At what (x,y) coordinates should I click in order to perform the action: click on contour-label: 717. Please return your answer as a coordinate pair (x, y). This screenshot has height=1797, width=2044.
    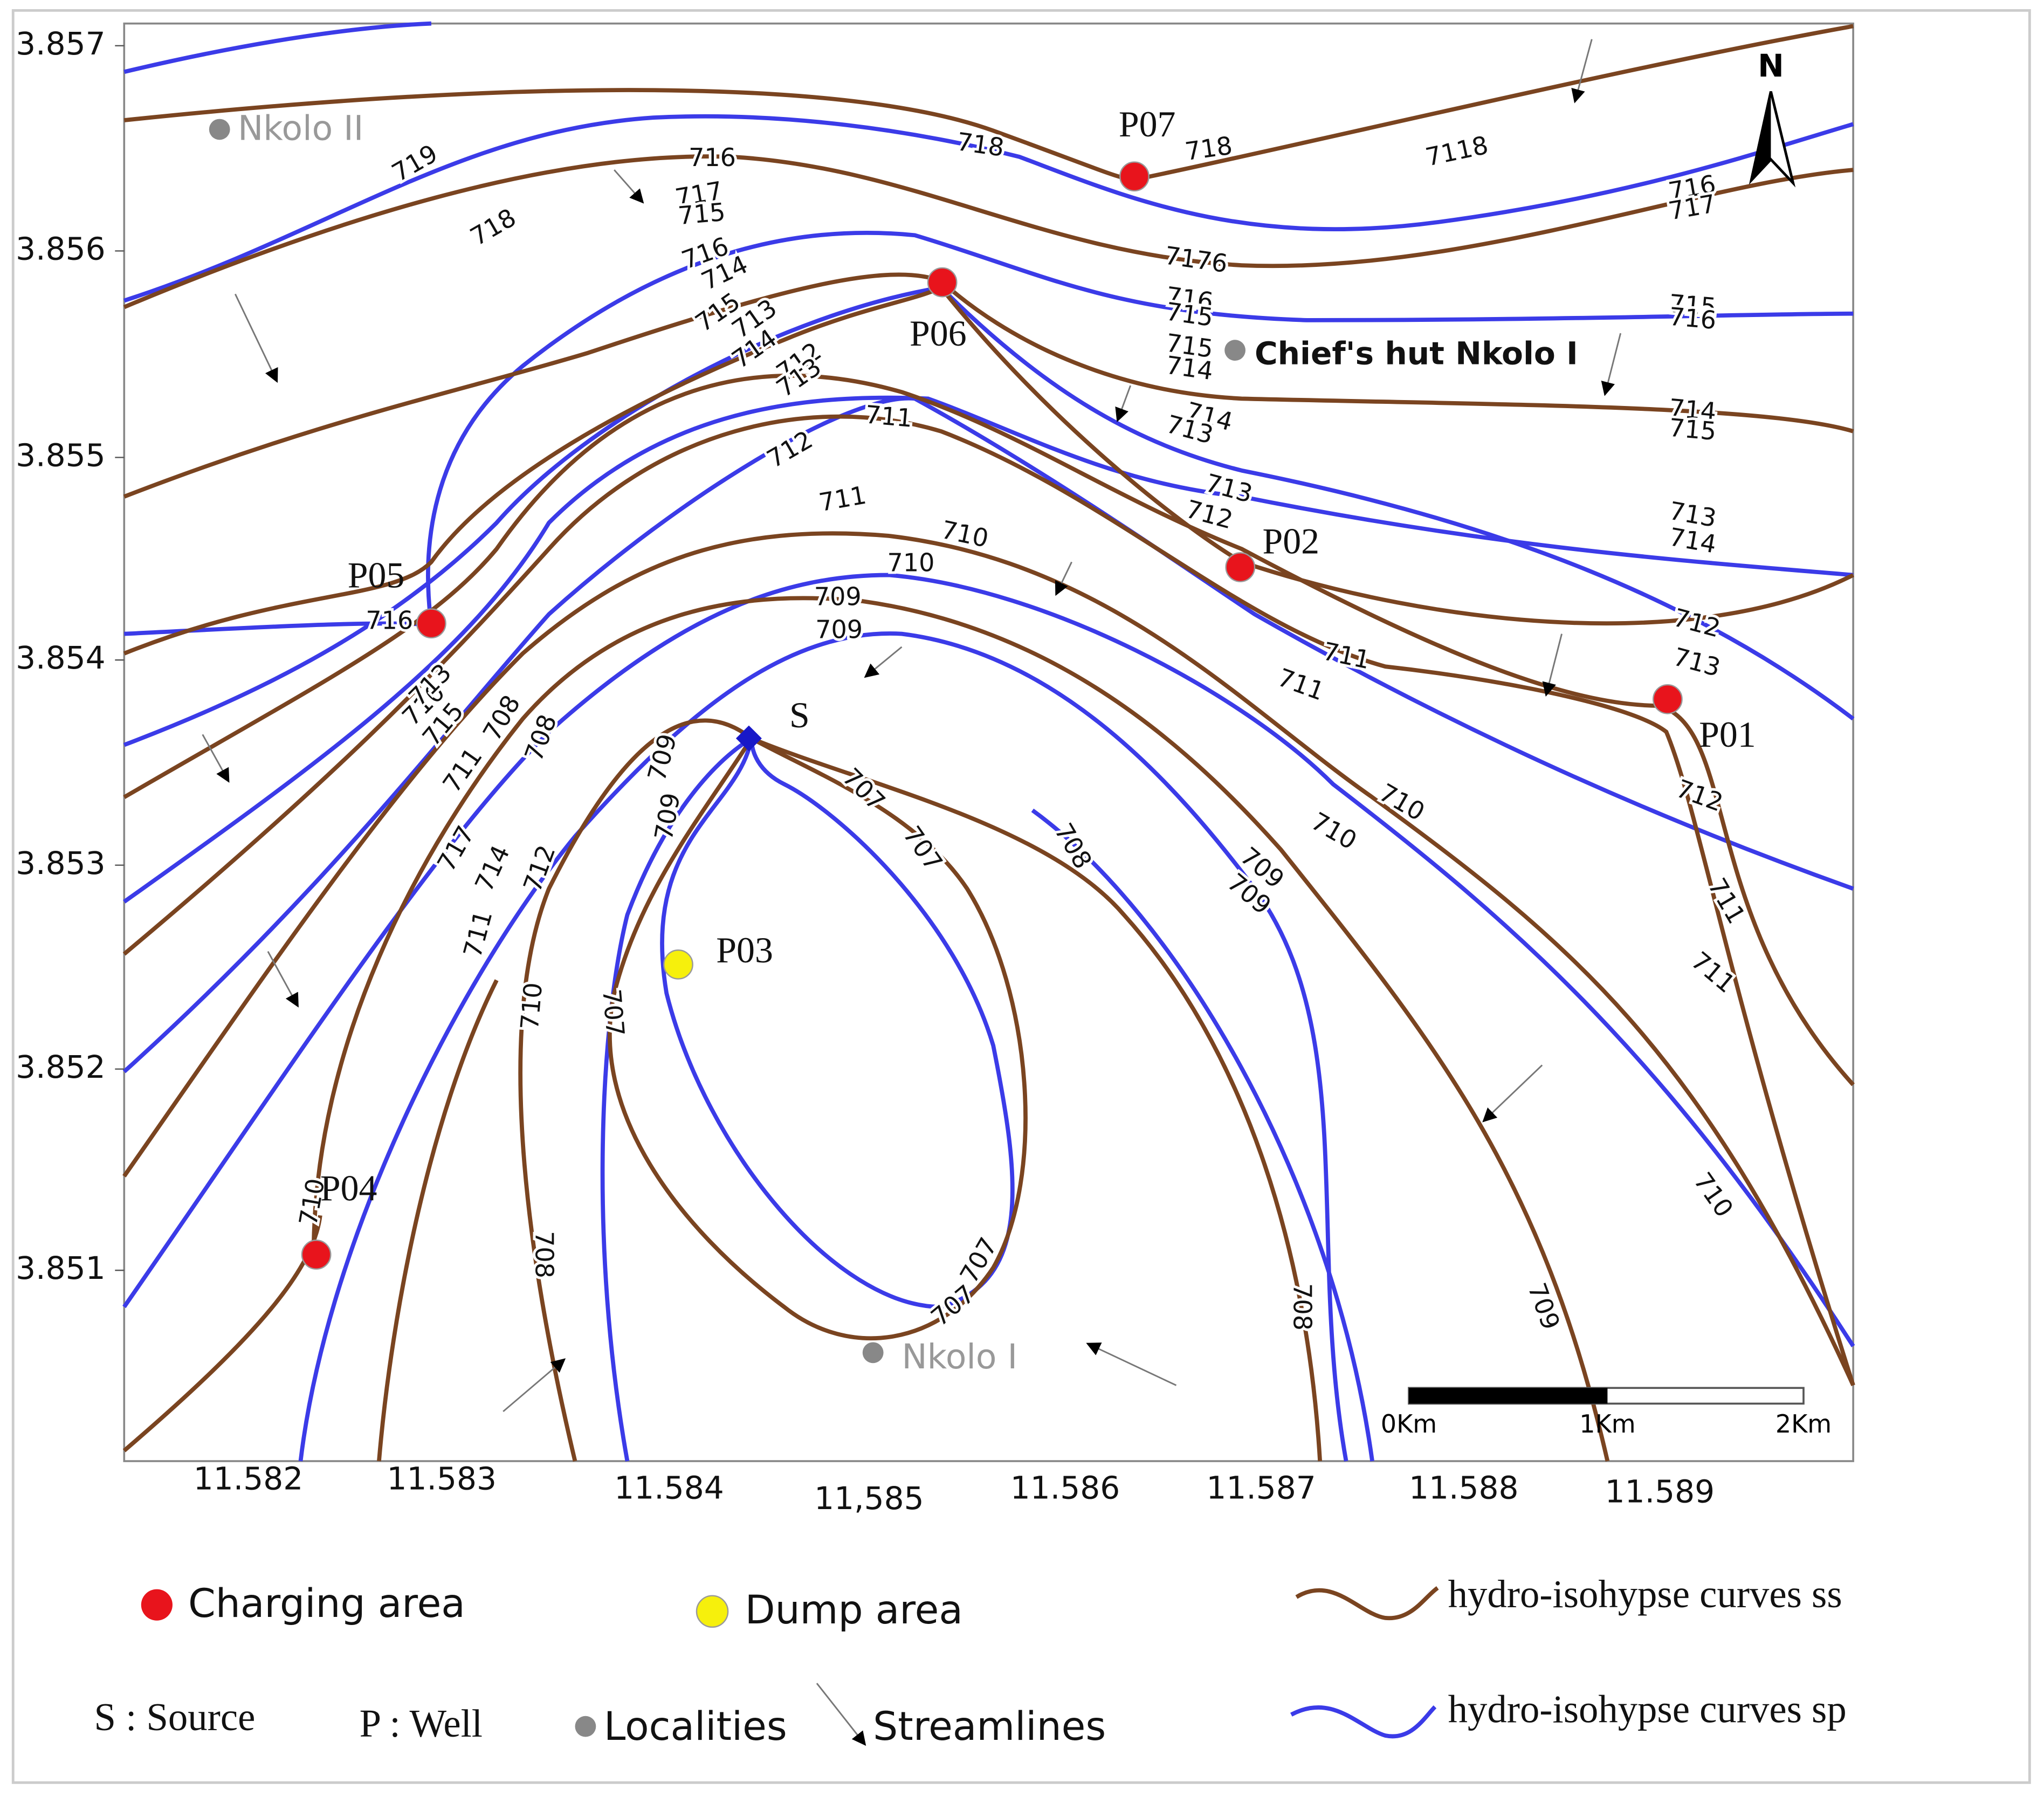
    Looking at the image, I should click on (1692, 207).